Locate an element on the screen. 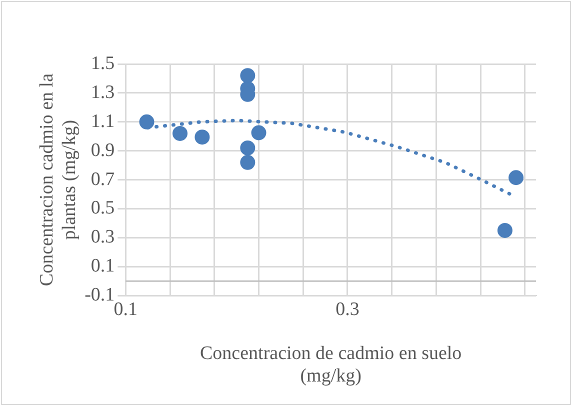 The height and width of the screenshot is (406, 572). y-tick-label: 0.7 is located at coordinates (102, 179).